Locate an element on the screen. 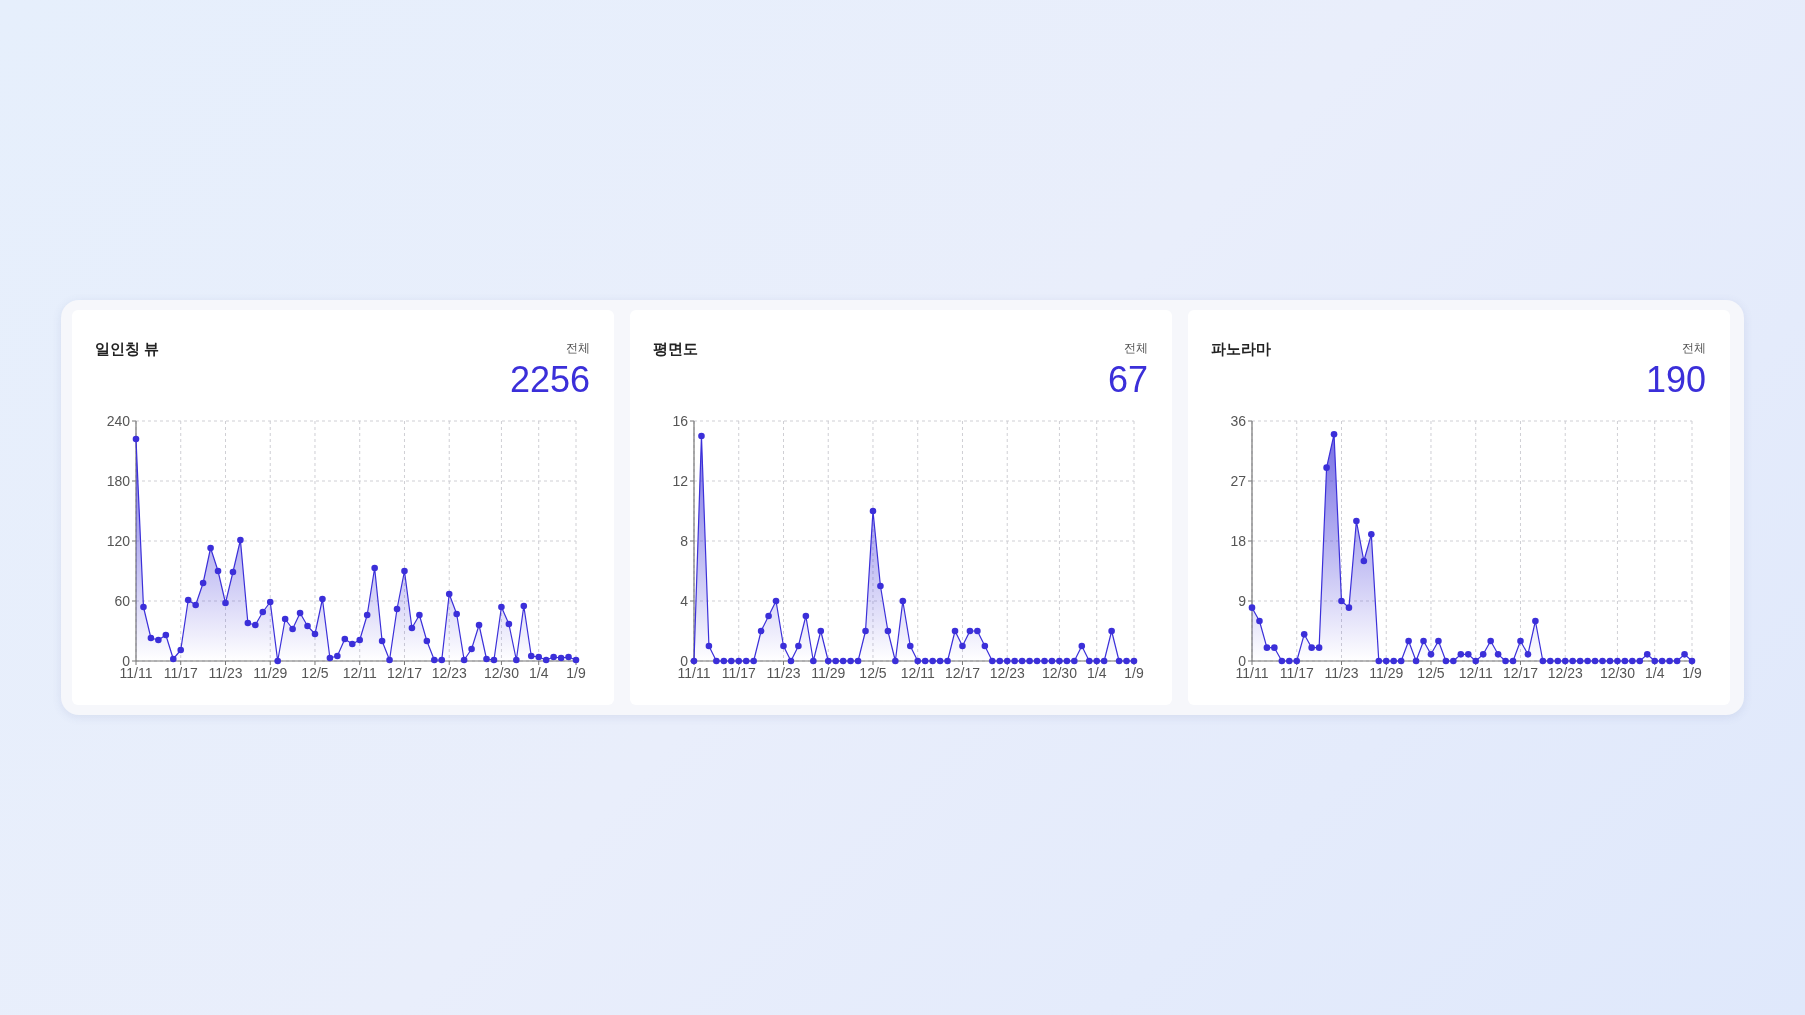  y-tick-label: 180 is located at coordinates (118, 481).